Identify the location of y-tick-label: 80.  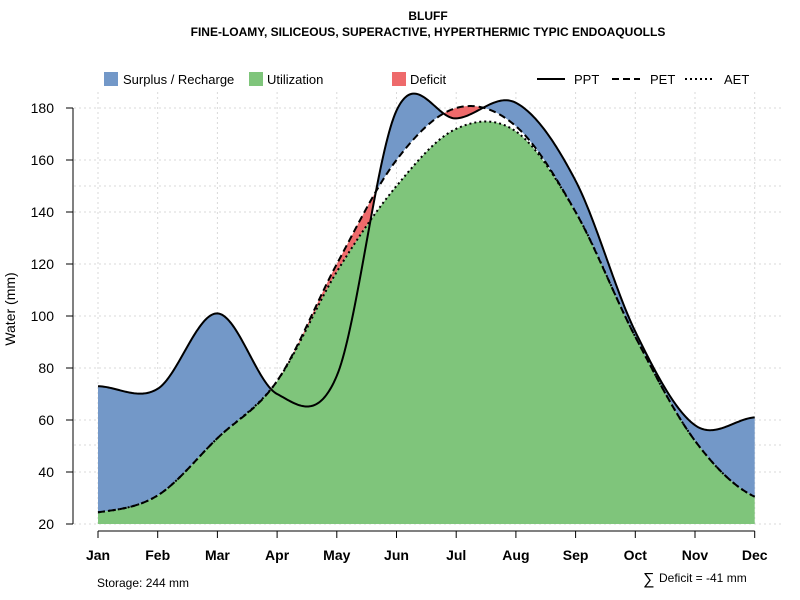
(46, 368).